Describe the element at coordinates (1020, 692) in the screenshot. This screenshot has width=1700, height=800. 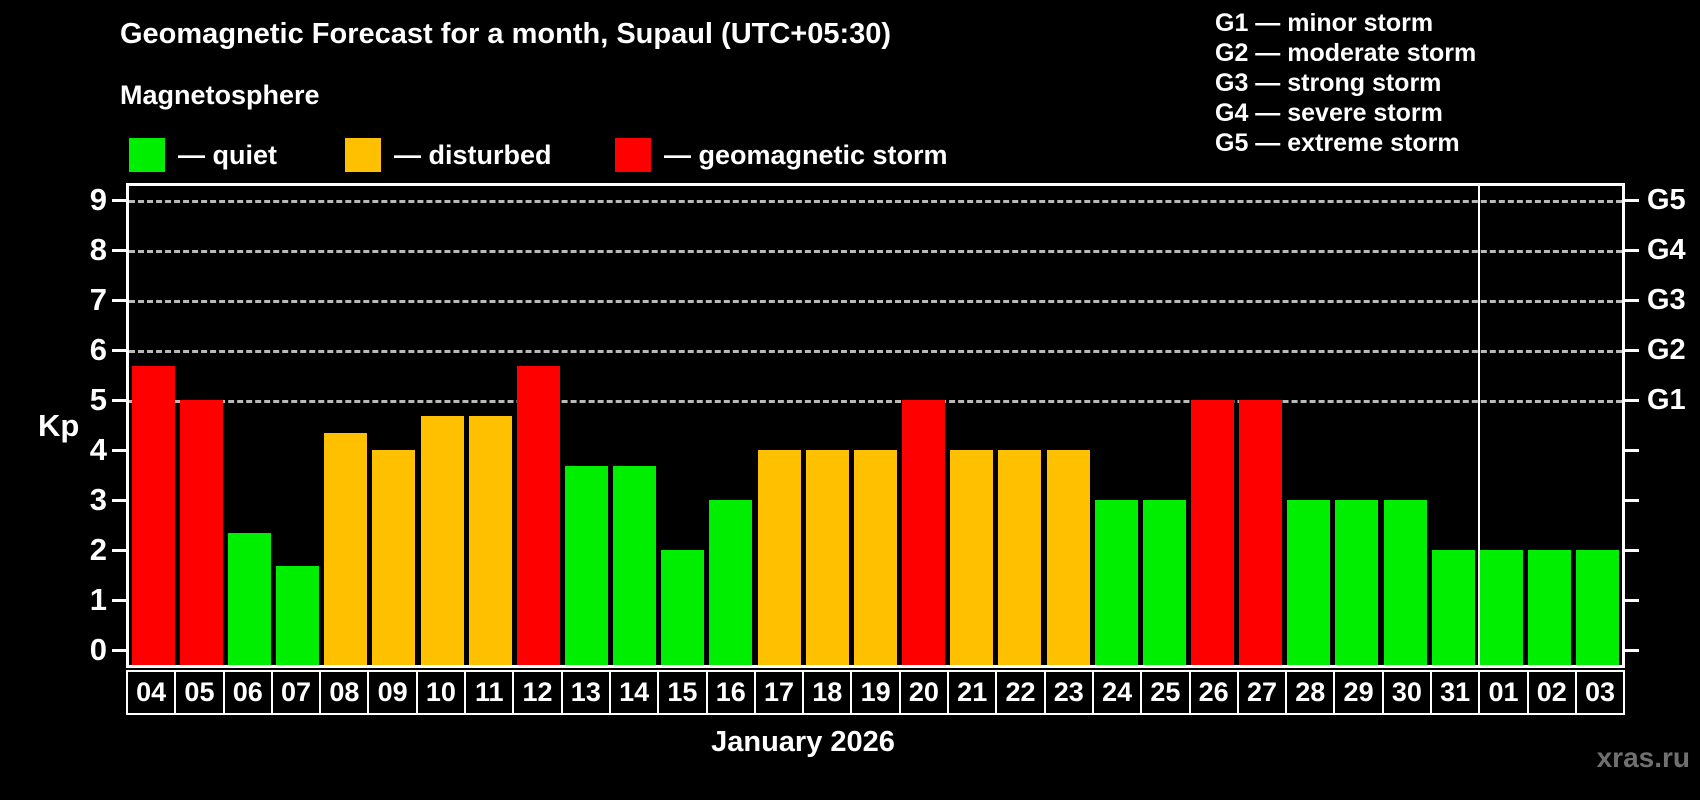
I see `date-label-22: 22` at that location.